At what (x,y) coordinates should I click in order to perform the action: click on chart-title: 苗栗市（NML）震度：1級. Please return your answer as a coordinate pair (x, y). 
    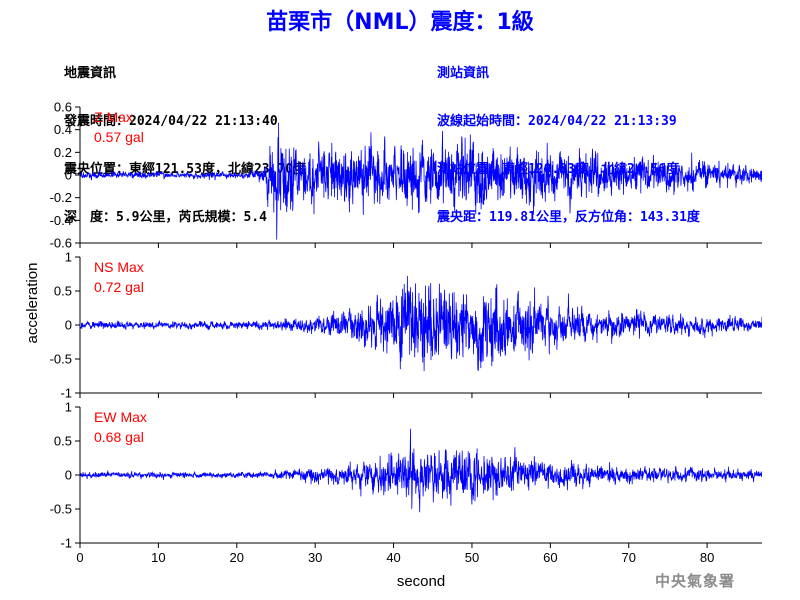
    Looking at the image, I should click on (400, 22).